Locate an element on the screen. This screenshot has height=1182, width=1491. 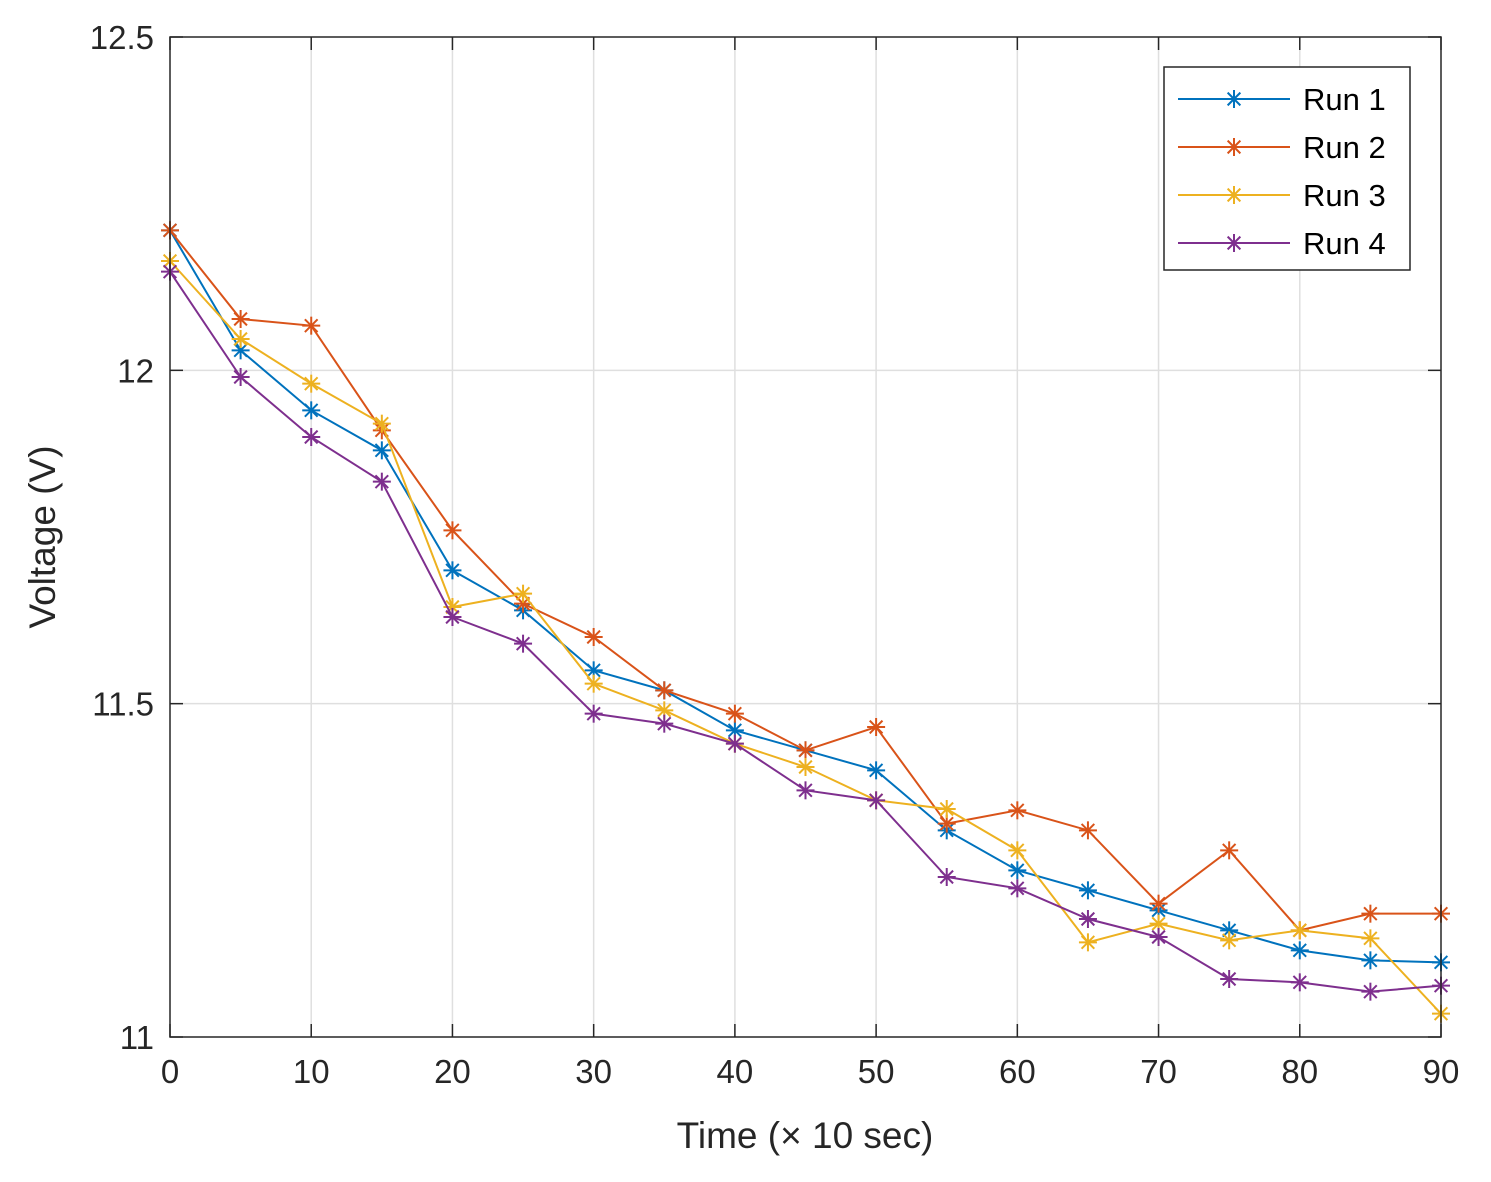
legend-run-2-label: Run 2 is located at coordinates (1344, 147).